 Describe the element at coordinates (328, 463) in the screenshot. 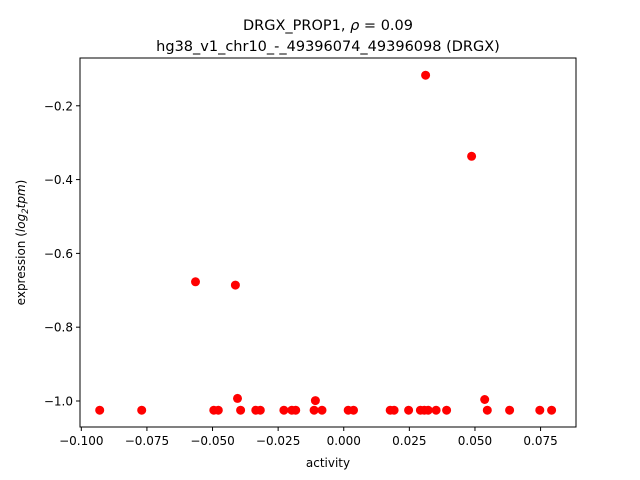

I see `x-axis-label: activity` at that location.